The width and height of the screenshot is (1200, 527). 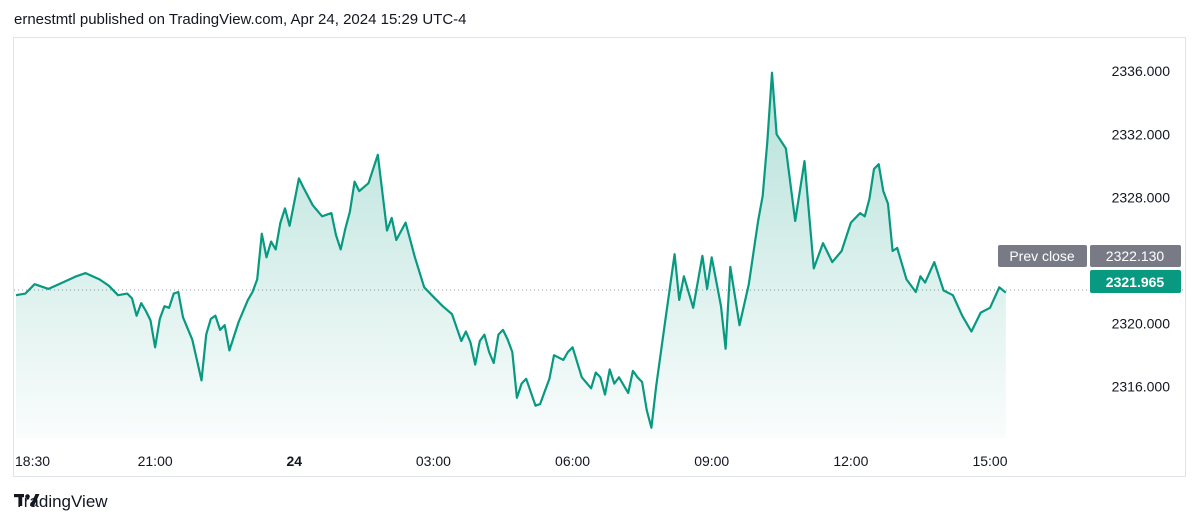 I want to click on x-tick-label: 15:00, so click(x=989, y=461).